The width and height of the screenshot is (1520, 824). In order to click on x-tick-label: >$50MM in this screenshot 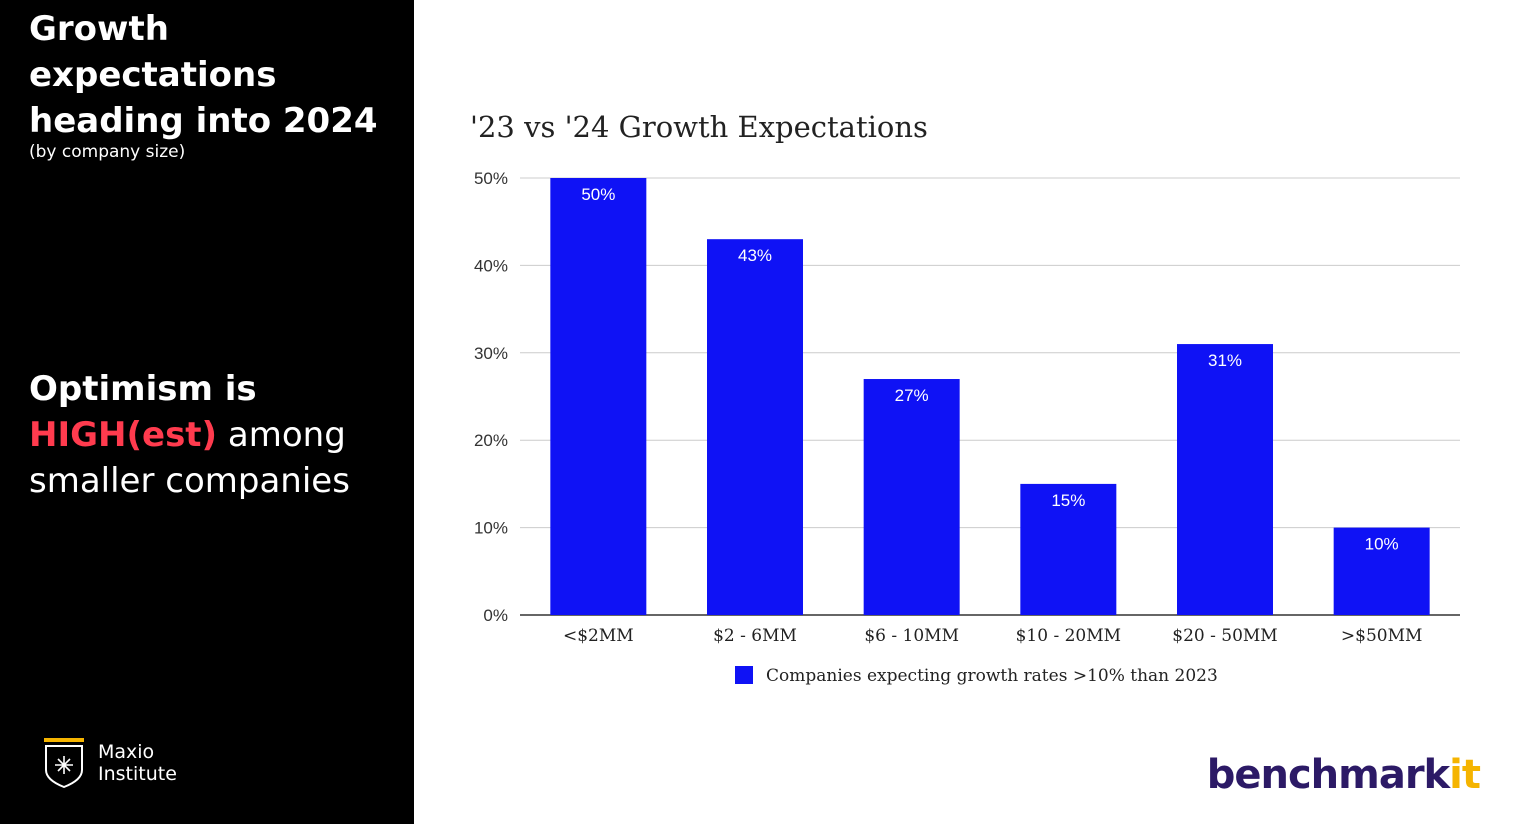, I will do `click(1382, 636)`.